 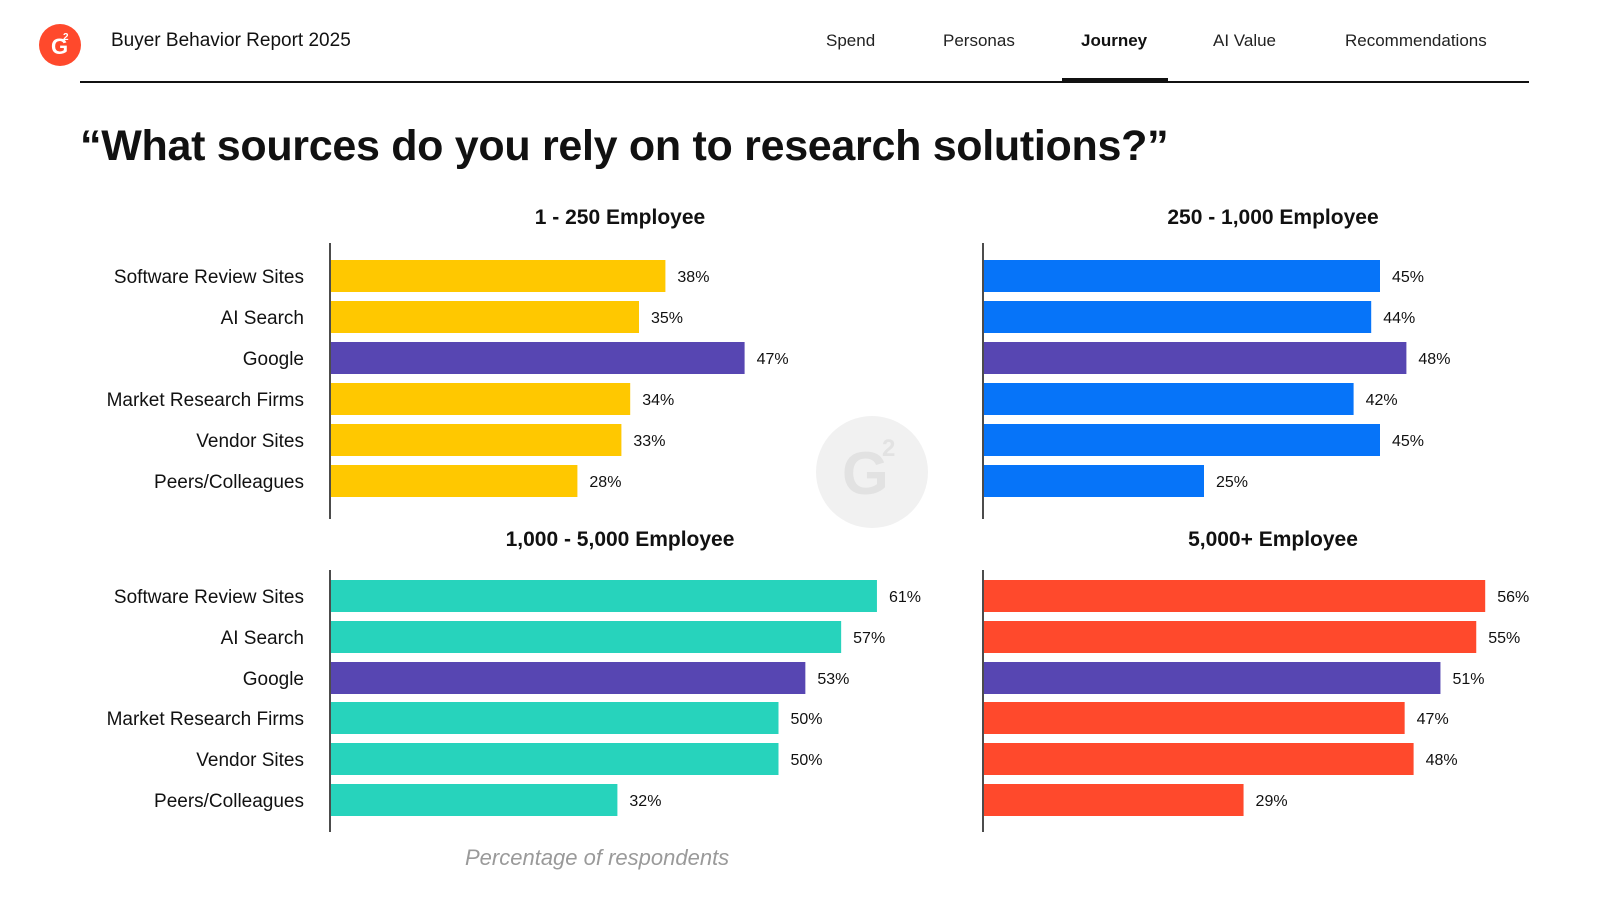 I want to click on data-label: 55%, so click(x=1504, y=638).